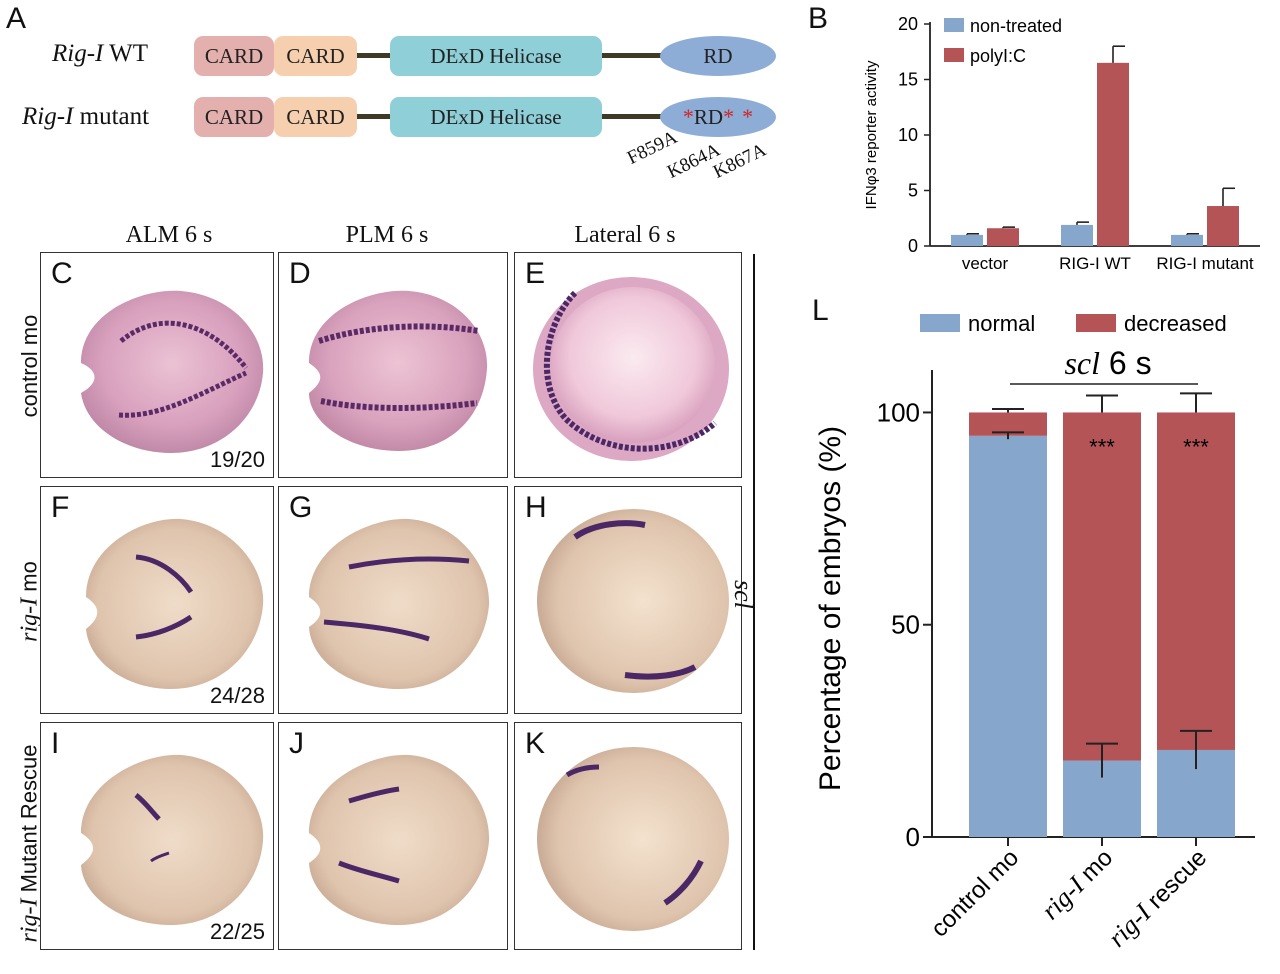  What do you see at coordinates (60, 507) in the screenshot?
I see `panel-letter-f: F` at bounding box center [60, 507].